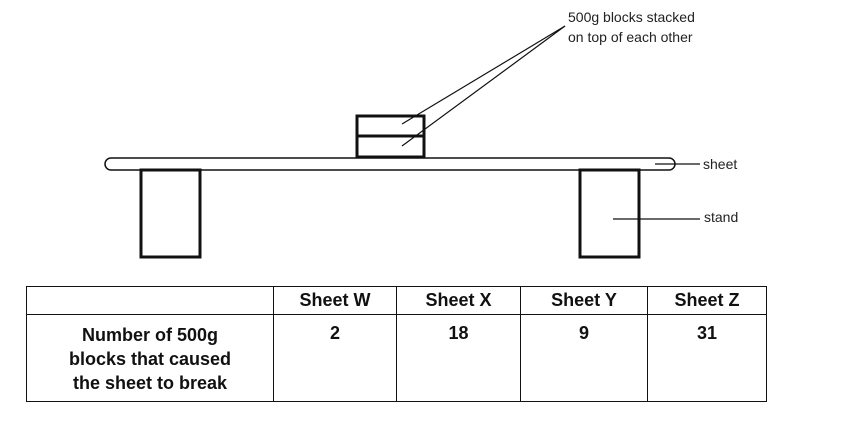 The image size is (846, 423). Describe the element at coordinates (150, 300) in the screenshot. I see `header-cell-empty` at that location.